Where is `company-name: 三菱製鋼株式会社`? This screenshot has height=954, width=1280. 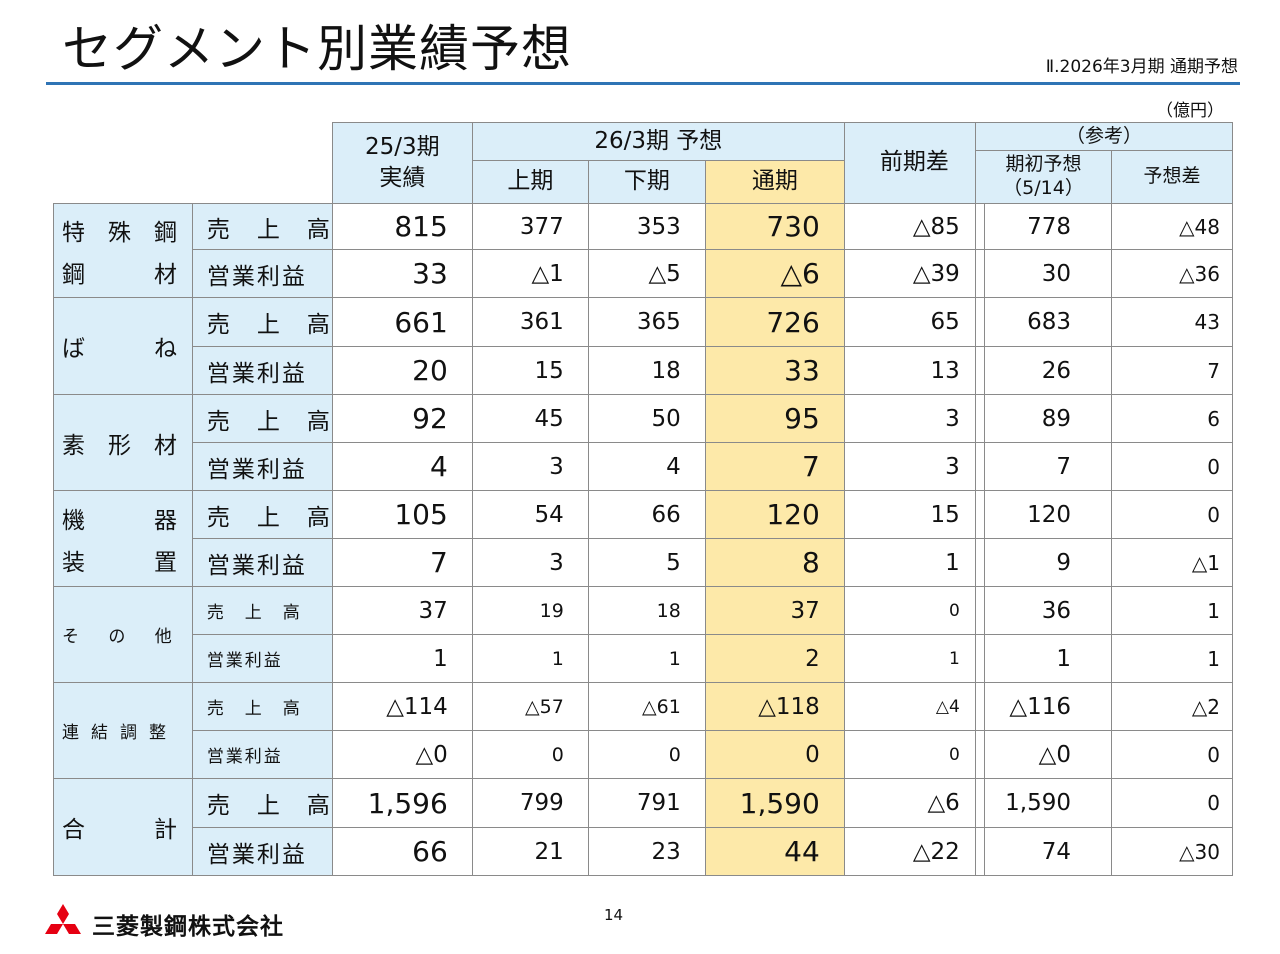 company-name: 三菱製鋼株式会社 is located at coordinates (188, 927).